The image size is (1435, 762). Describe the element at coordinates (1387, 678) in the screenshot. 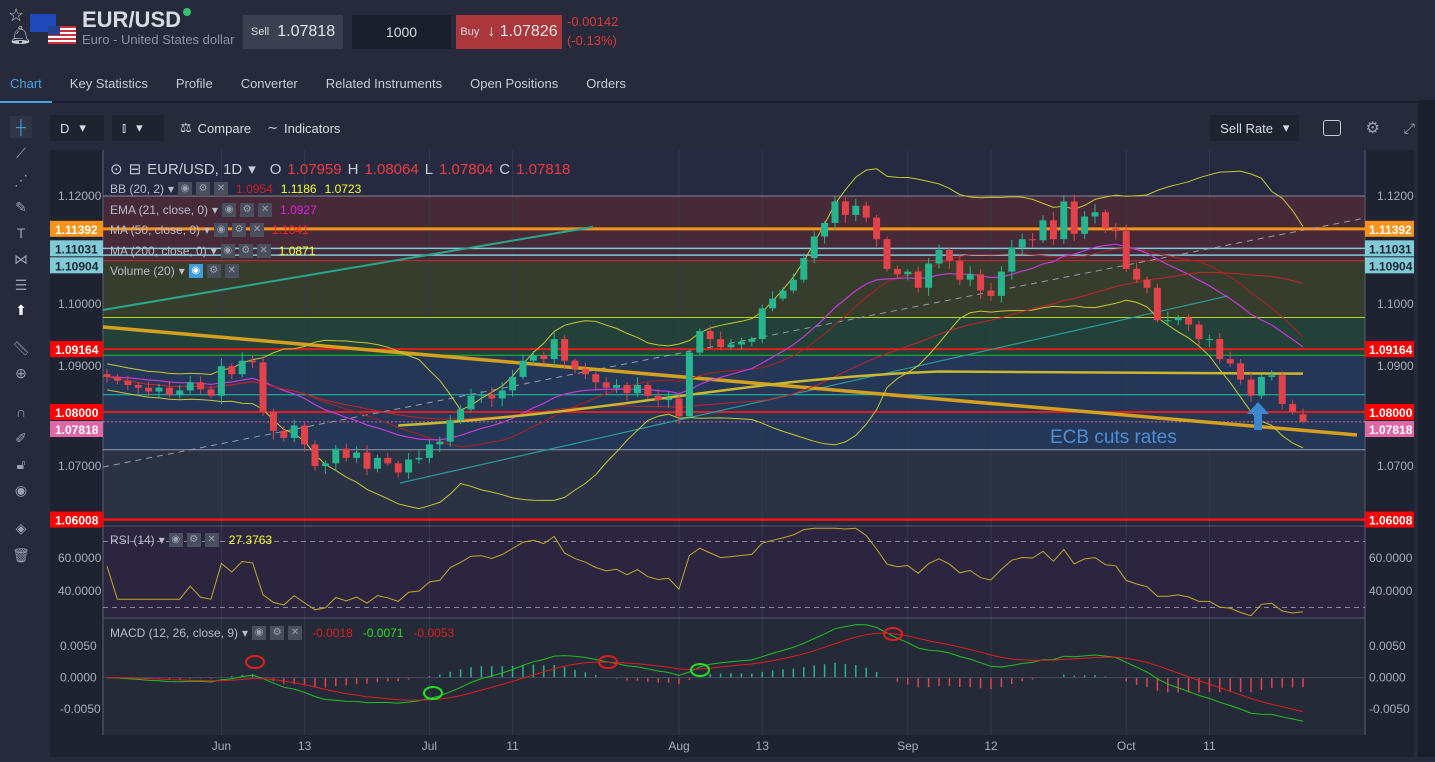

I see `macd-axis-label: 0.0000` at that location.